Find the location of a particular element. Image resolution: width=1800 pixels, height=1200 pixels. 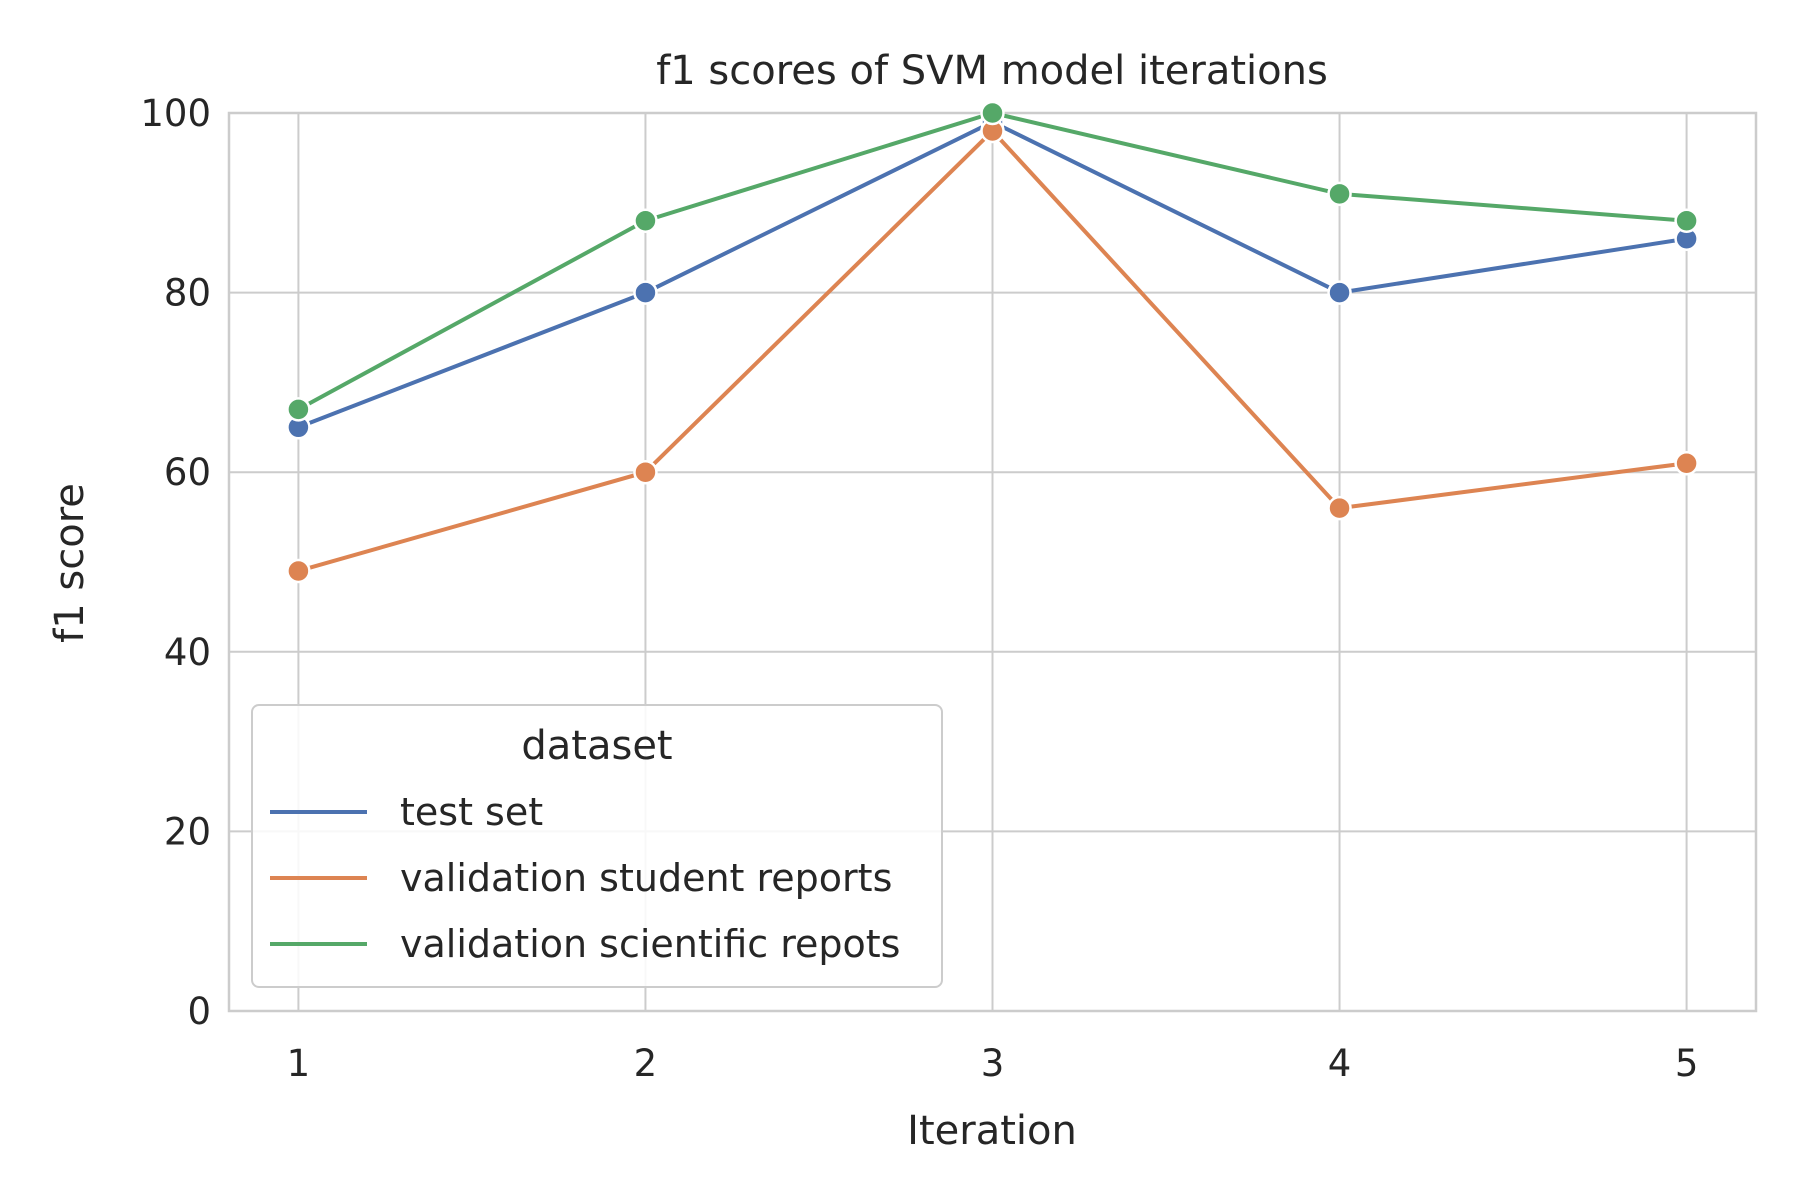

legend-title: dataset is located at coordinates (596, 746).